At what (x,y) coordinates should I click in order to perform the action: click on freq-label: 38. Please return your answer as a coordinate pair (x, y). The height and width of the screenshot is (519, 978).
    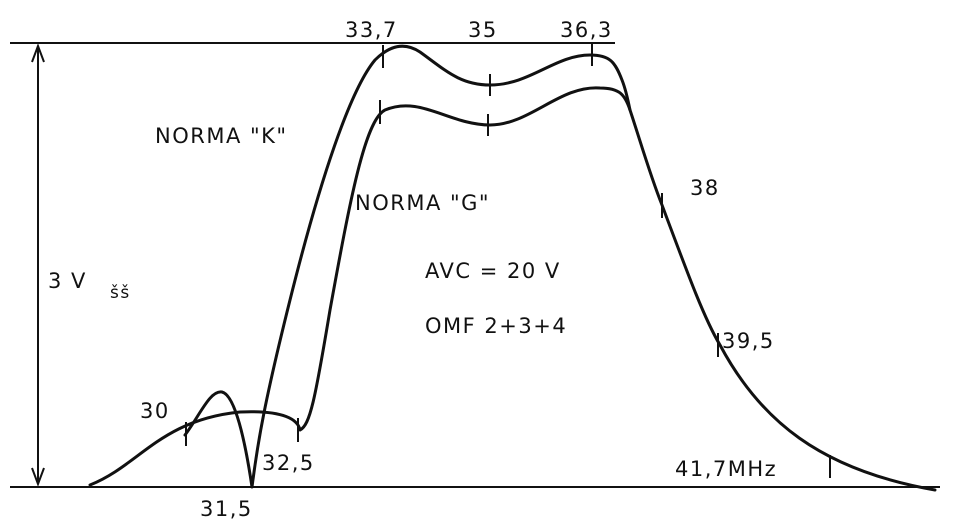
    Looking at the image, I should click on (705, 188).